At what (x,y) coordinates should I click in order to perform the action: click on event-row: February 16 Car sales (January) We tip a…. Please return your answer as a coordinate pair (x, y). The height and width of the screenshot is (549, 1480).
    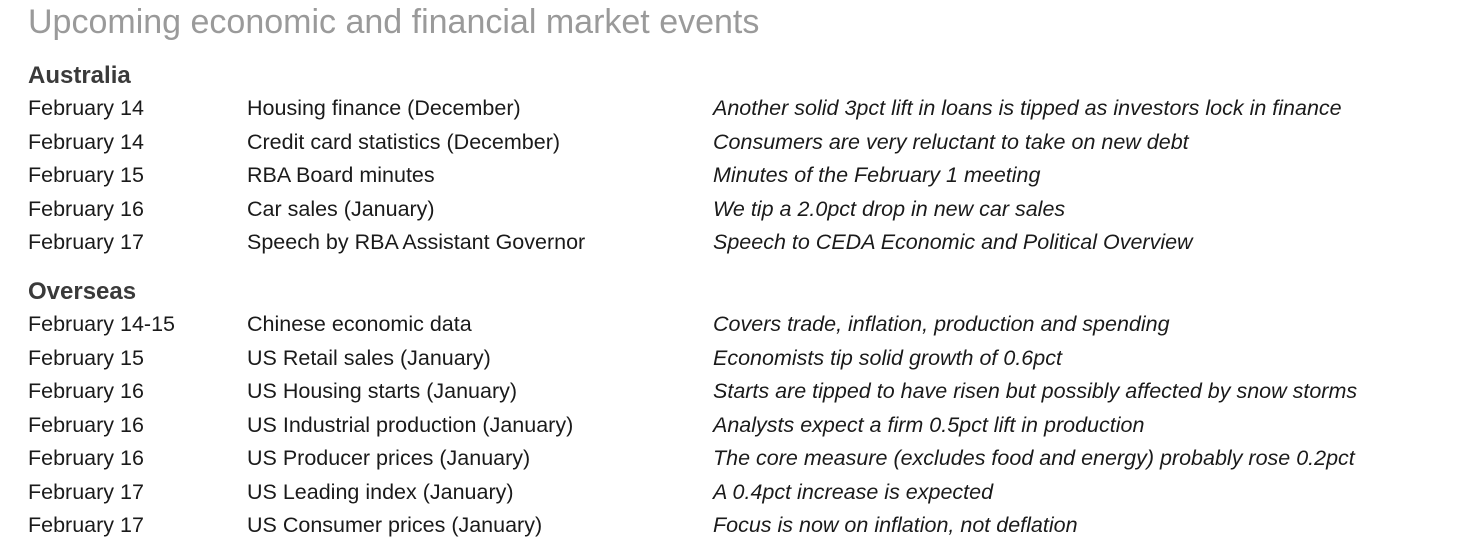
    Looking at the image, I should click on (748, 210).